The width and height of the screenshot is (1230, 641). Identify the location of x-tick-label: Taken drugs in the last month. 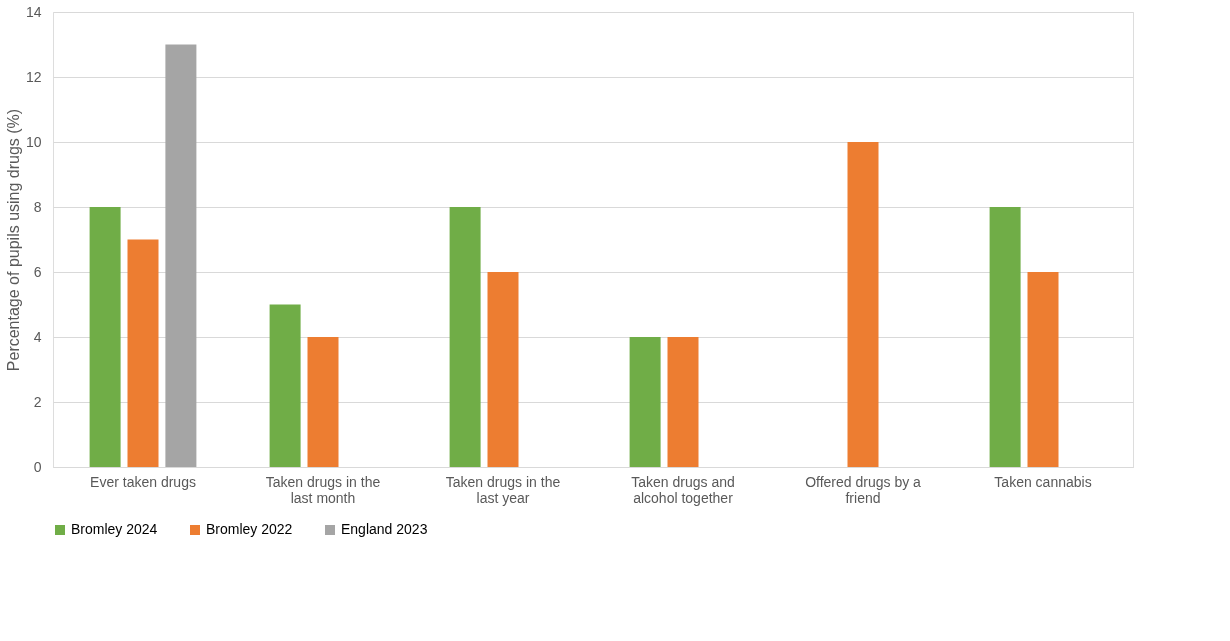
(323, 489).